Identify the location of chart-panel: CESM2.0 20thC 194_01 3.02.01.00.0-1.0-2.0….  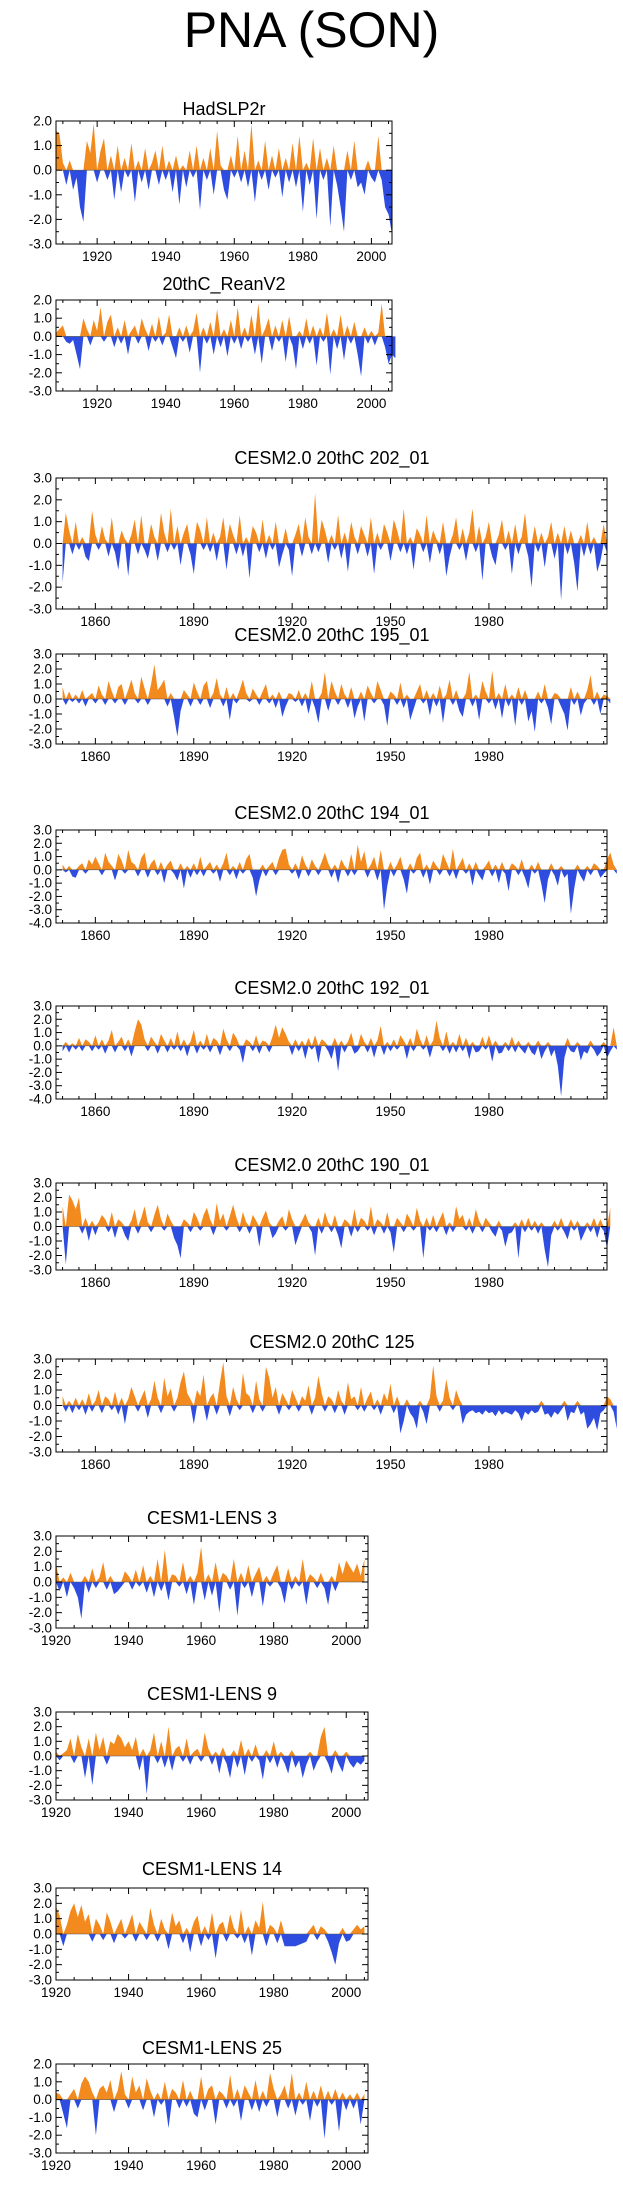
(323, 873).